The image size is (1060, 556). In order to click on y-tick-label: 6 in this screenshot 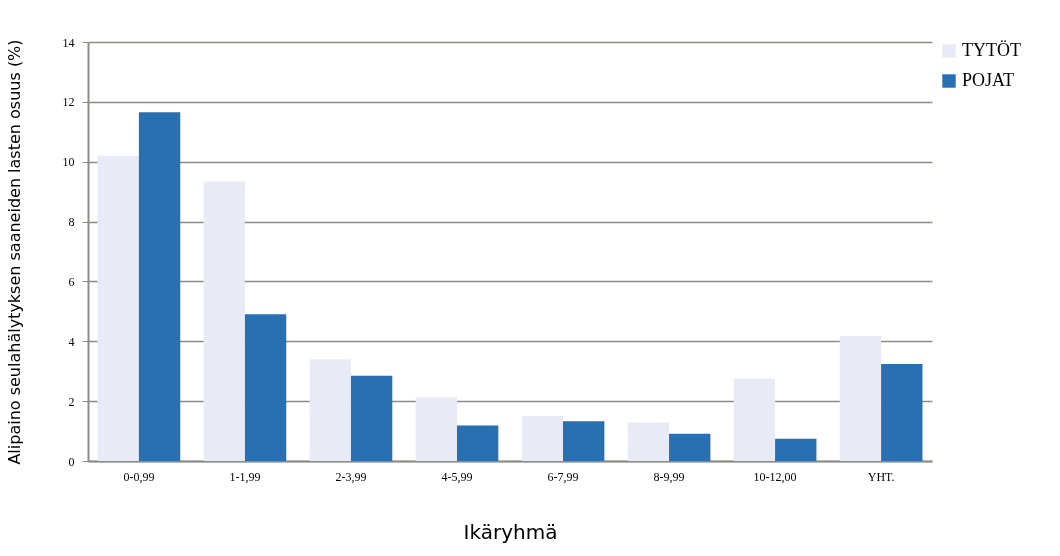, I will do `click(71, 281)`.